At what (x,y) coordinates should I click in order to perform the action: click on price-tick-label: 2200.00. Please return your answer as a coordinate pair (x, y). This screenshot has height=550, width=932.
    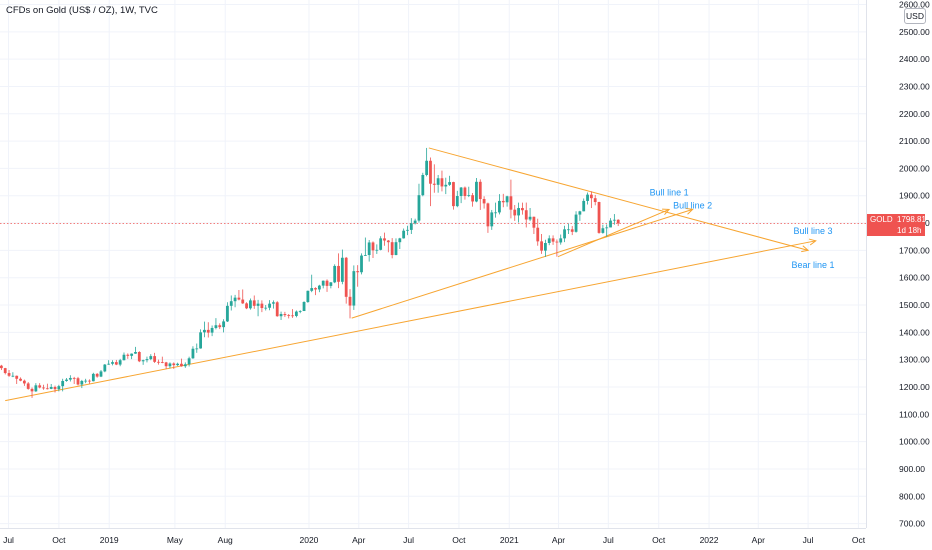
    Looking at the image, I should click on (914, 114).